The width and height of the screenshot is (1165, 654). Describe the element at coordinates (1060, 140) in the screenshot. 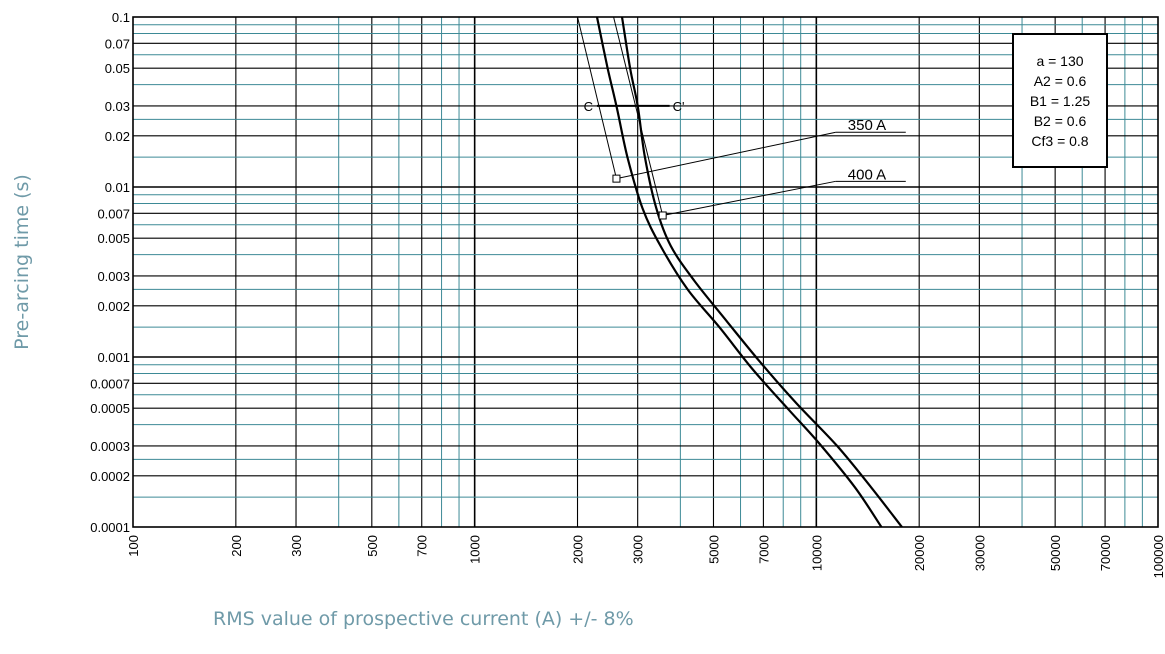

I see `parameter-cf3: Cf3 = 0.8` at that location.